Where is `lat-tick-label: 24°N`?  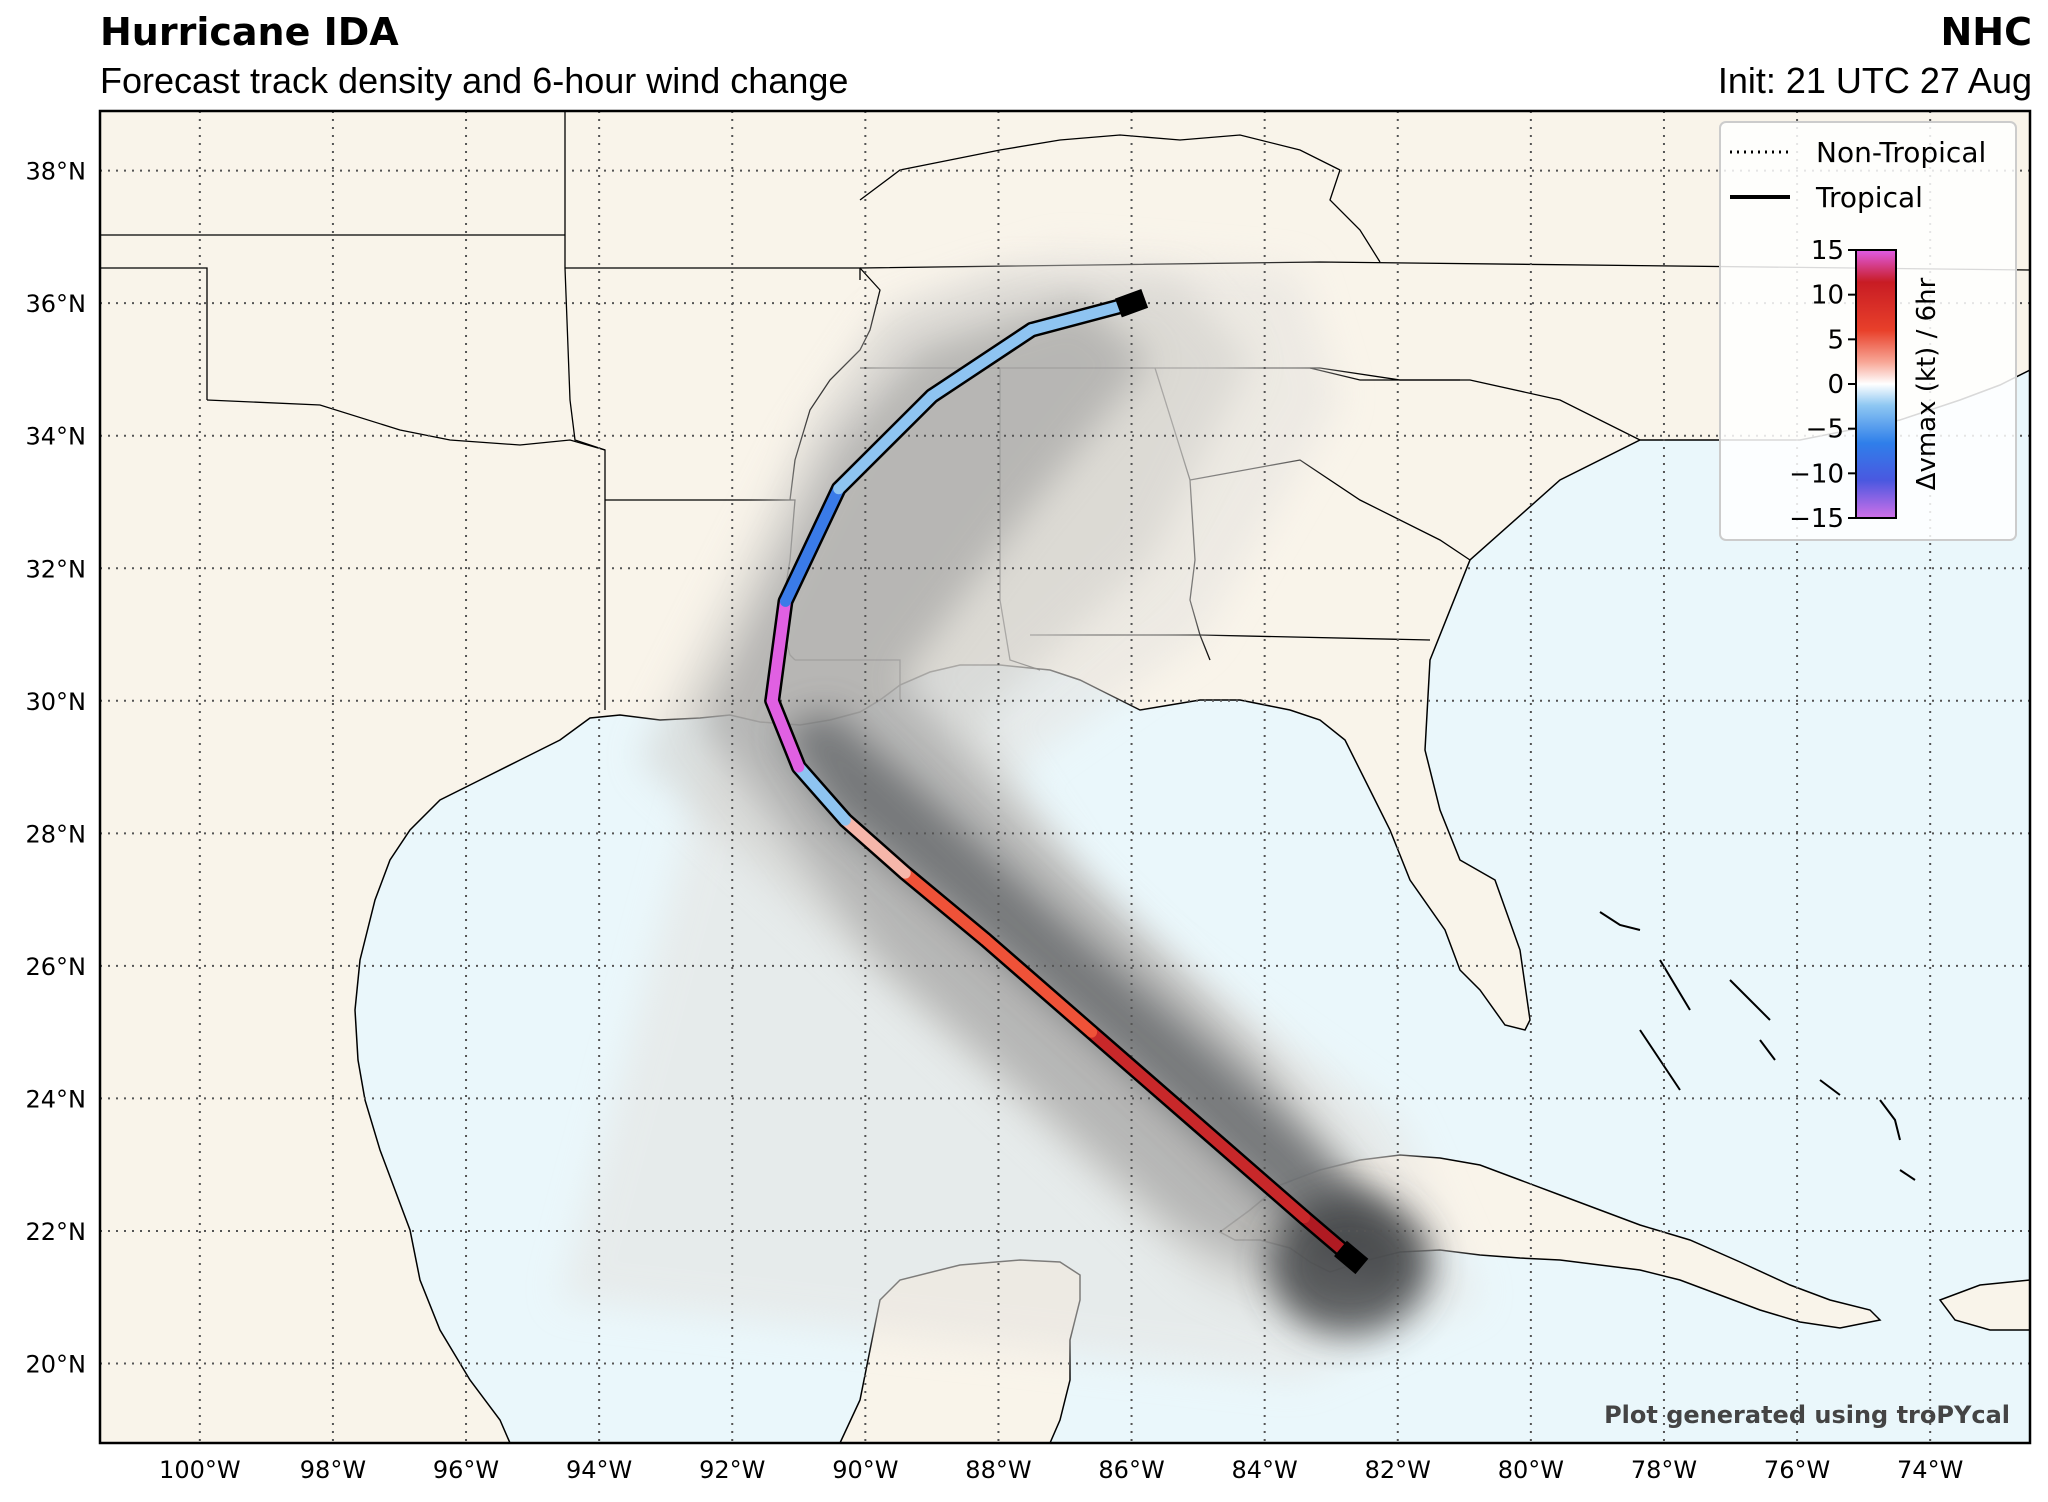
lat-tick-label: 24°N is located at coordinates (56, 1099).